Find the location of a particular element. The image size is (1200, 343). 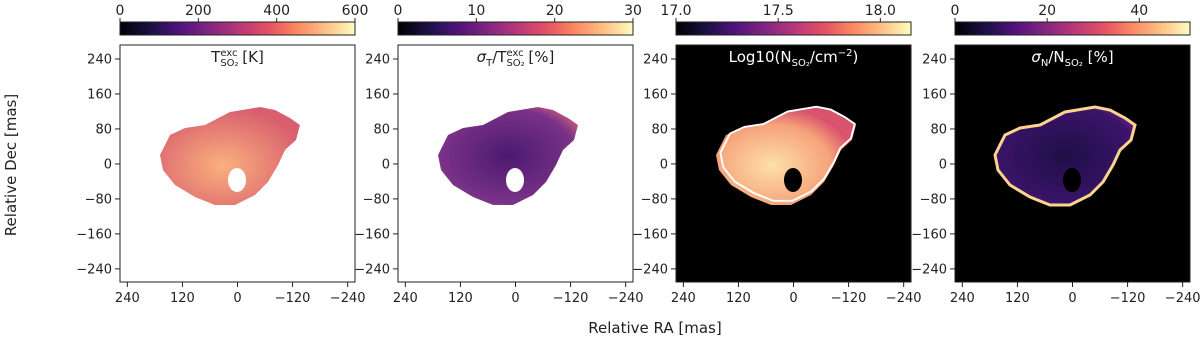

title-part: /T is located at coordinates (499, 57).